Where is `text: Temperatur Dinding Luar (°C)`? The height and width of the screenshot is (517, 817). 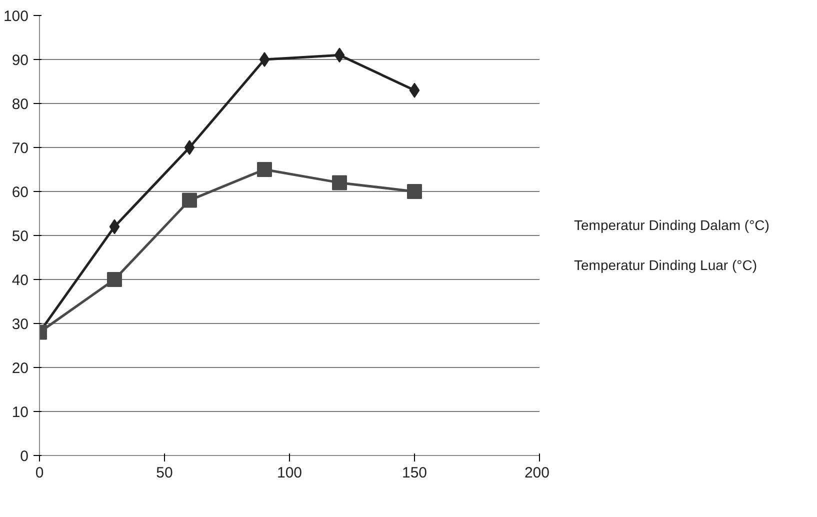 text: Temperatur Dinding Luar (°C) is located at coordinates (666, 265).